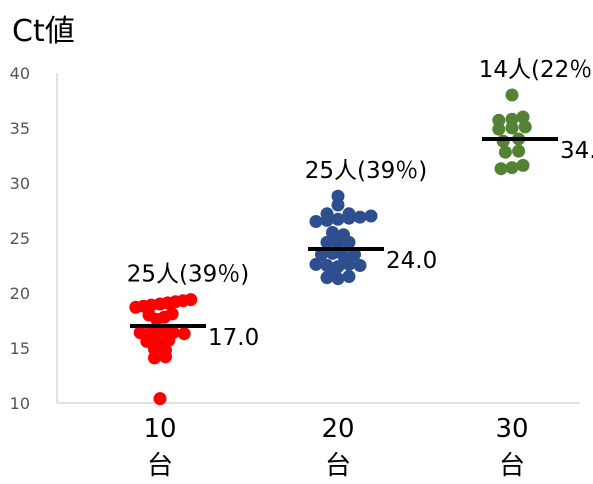 The height and width of the screenshot is (484, 593). What do you see at coordinates (576, 151) in the screenshot?
I see `mean-value-label: 34.0` at bounding box center [576, 151].